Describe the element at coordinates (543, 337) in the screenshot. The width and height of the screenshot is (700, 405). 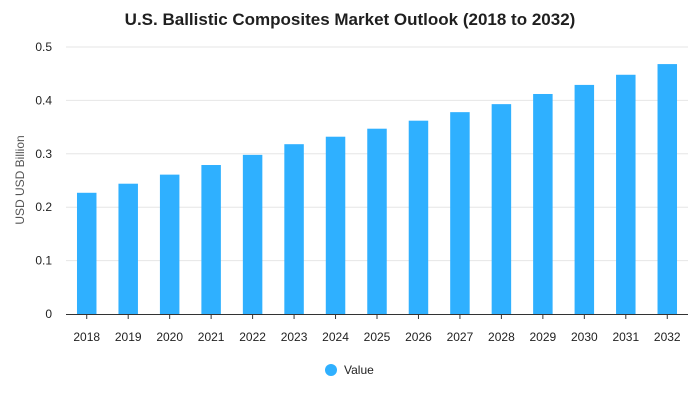
I see `x-tick-label: 2029` at that location.